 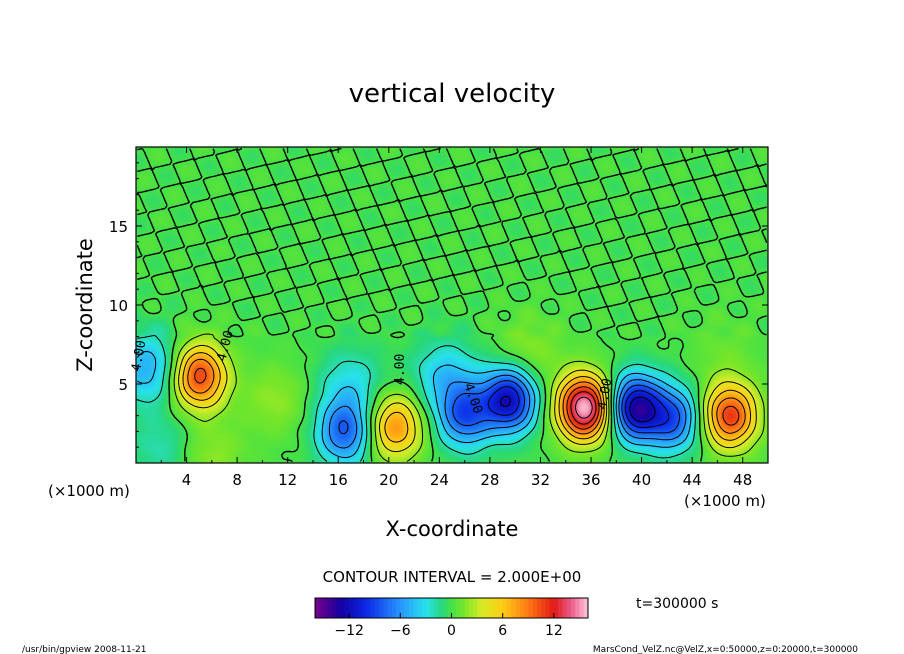 I want to click on y-tick-label: 15, so click(x=118, y=227).